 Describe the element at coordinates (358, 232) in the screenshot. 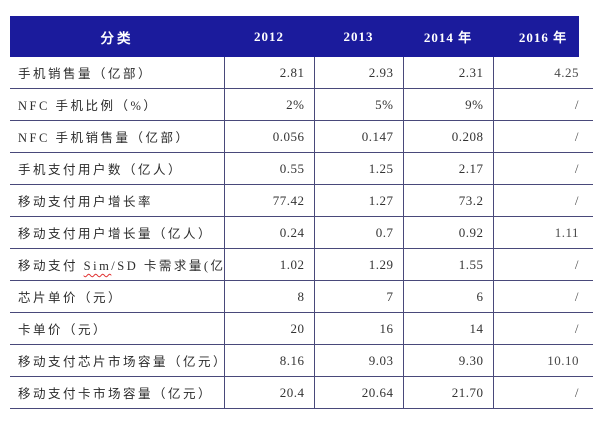

I see `cell-value: 0.7` at that location.